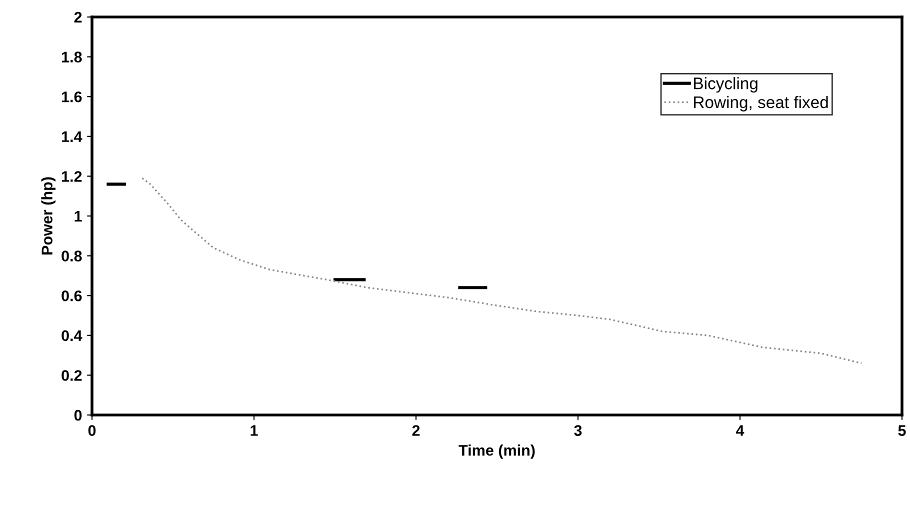  Describe the element at coordinates (72, 256) in the screenshot. I see `y-tick-label: 0.8` at that location.